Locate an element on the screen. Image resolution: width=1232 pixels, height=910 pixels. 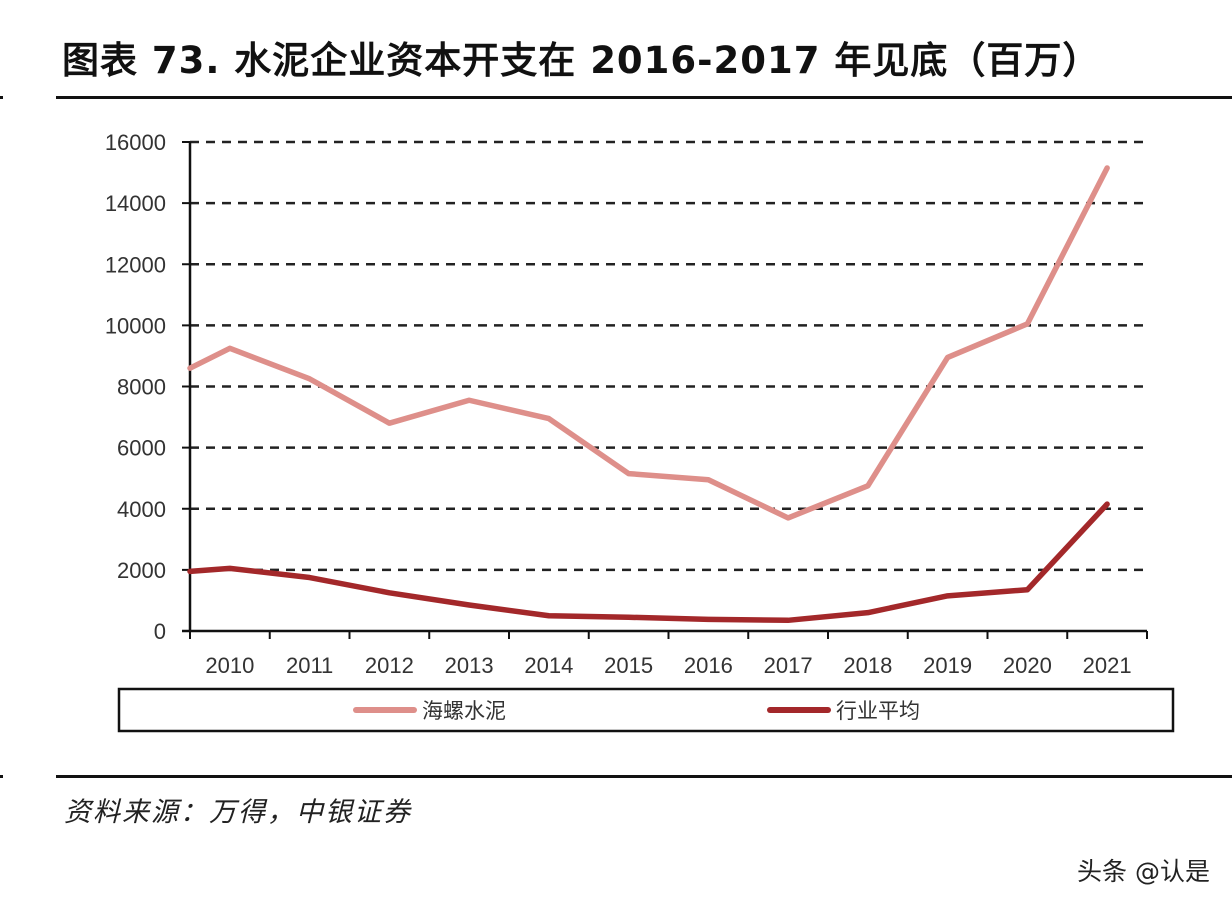
y-tick-label: 6000 is located at coordinates (141, 448).